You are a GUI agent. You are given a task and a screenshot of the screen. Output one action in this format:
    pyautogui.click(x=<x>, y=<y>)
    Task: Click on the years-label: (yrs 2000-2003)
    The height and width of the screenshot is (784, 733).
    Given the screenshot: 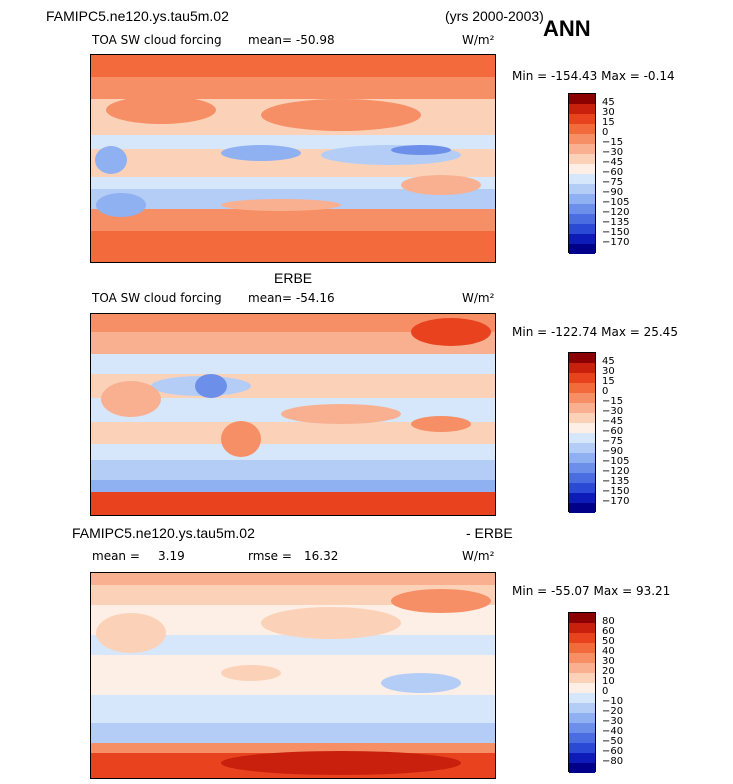 What is the action you would take?
    pyautogui.click(x=494, y=16)
    